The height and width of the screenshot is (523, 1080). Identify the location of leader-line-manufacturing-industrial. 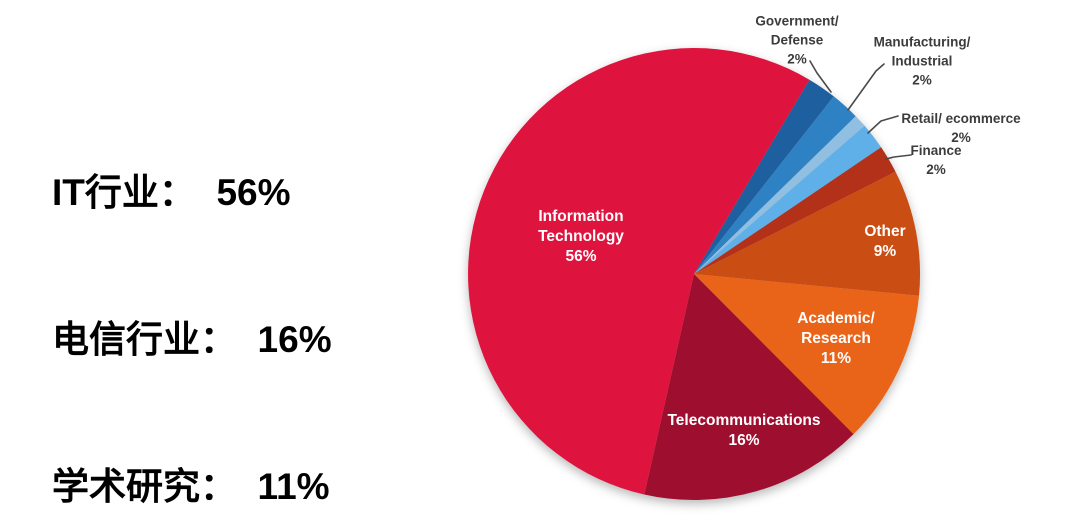
(866, 87).